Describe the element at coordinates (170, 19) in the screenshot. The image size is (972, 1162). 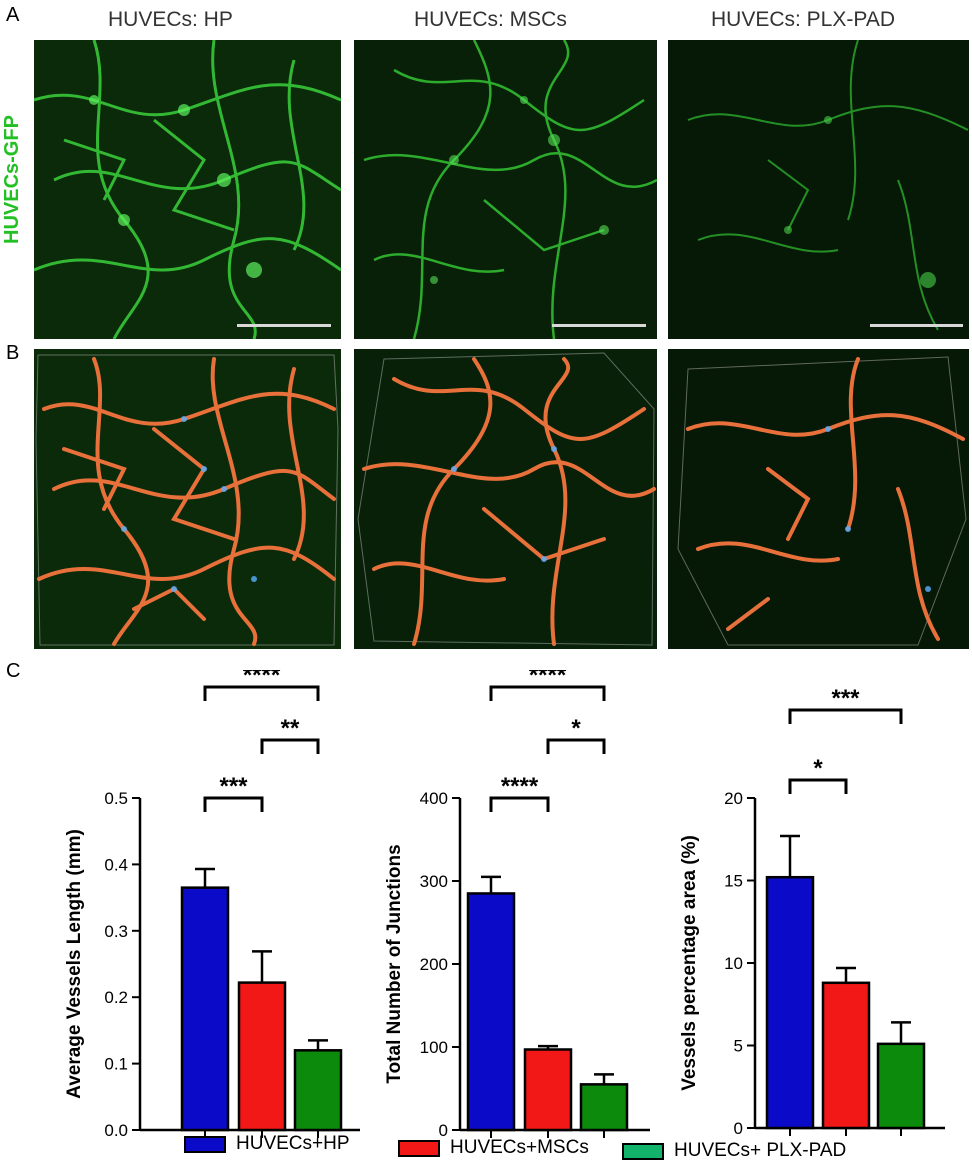
I see `column-title-hp: HUVECs: HP` at that location.